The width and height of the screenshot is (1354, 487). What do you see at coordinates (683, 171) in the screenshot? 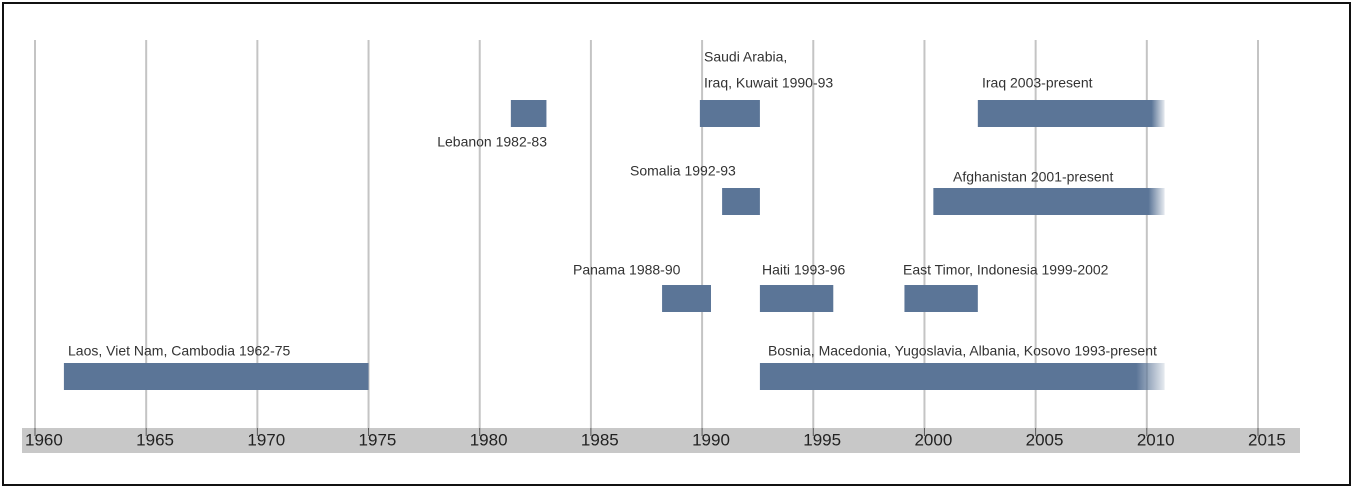
I see `bar-label: Somalia 1992-93` at bounding box center [683, 171].